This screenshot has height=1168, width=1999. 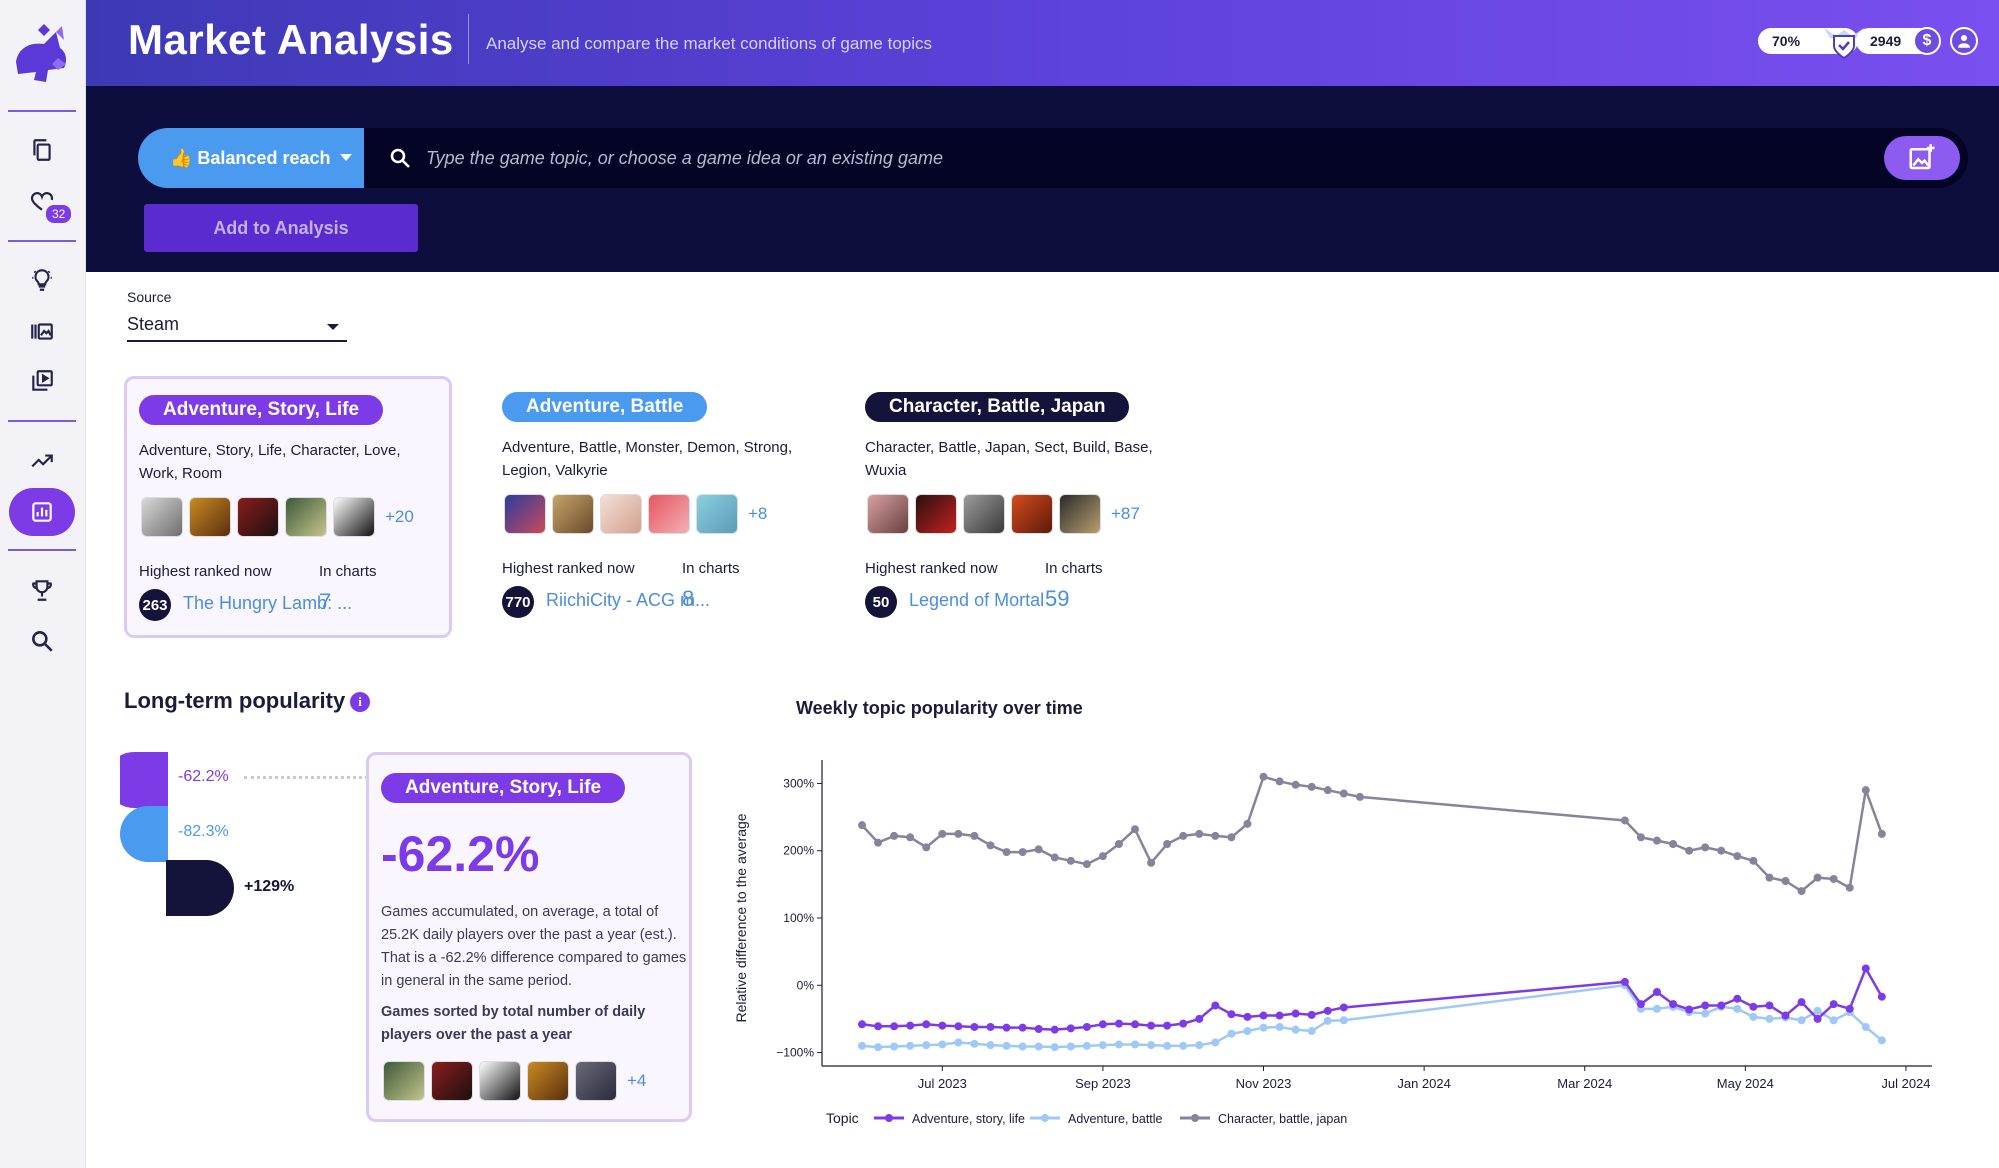 What do you see at coordinates (42, 512) in the screenshot?
I see `market-analysis-icon` at bounding box center [42, 512].